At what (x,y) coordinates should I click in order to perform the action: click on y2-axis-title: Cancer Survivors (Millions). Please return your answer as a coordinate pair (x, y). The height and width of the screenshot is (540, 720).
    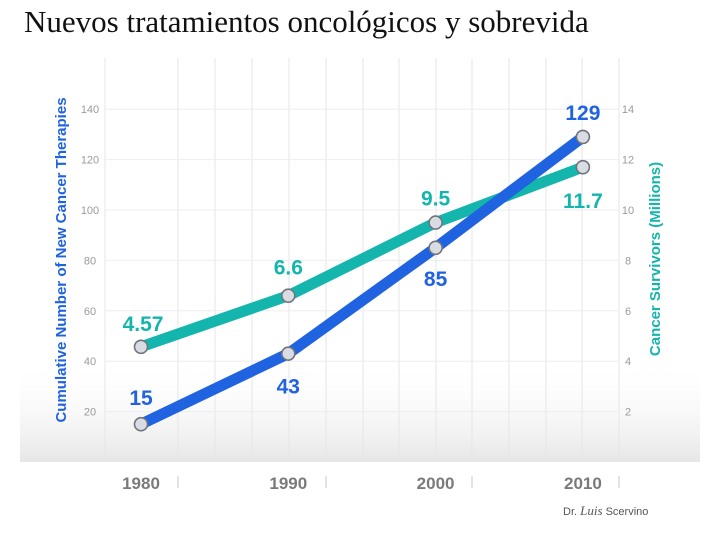
    Looking at the image, I should click on (655, 259).